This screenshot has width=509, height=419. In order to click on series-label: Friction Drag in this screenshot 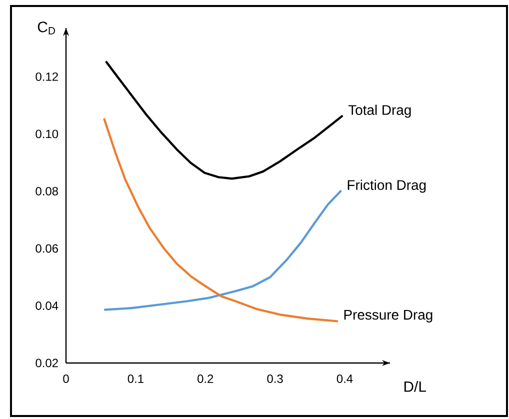, I will do `click(387, 186)`.